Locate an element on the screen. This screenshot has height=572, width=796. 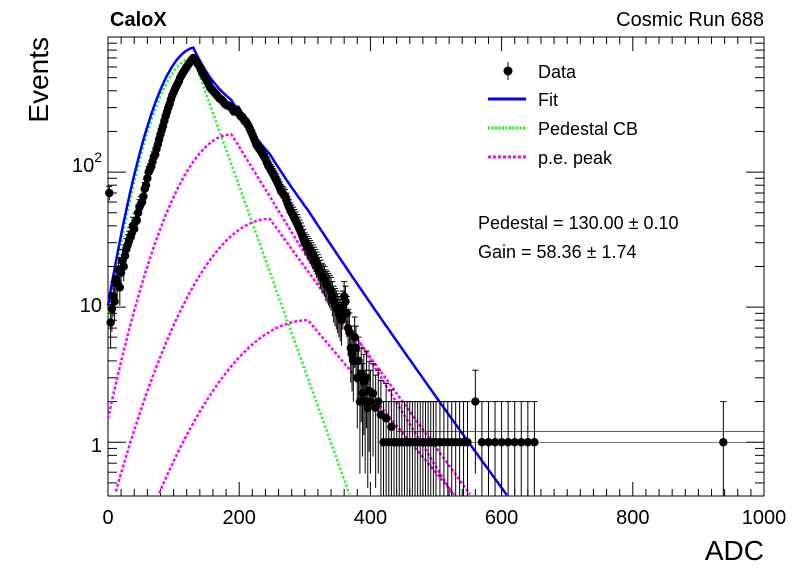
y-tick-label-100-base: 10 is located at coordinates (83, 166).